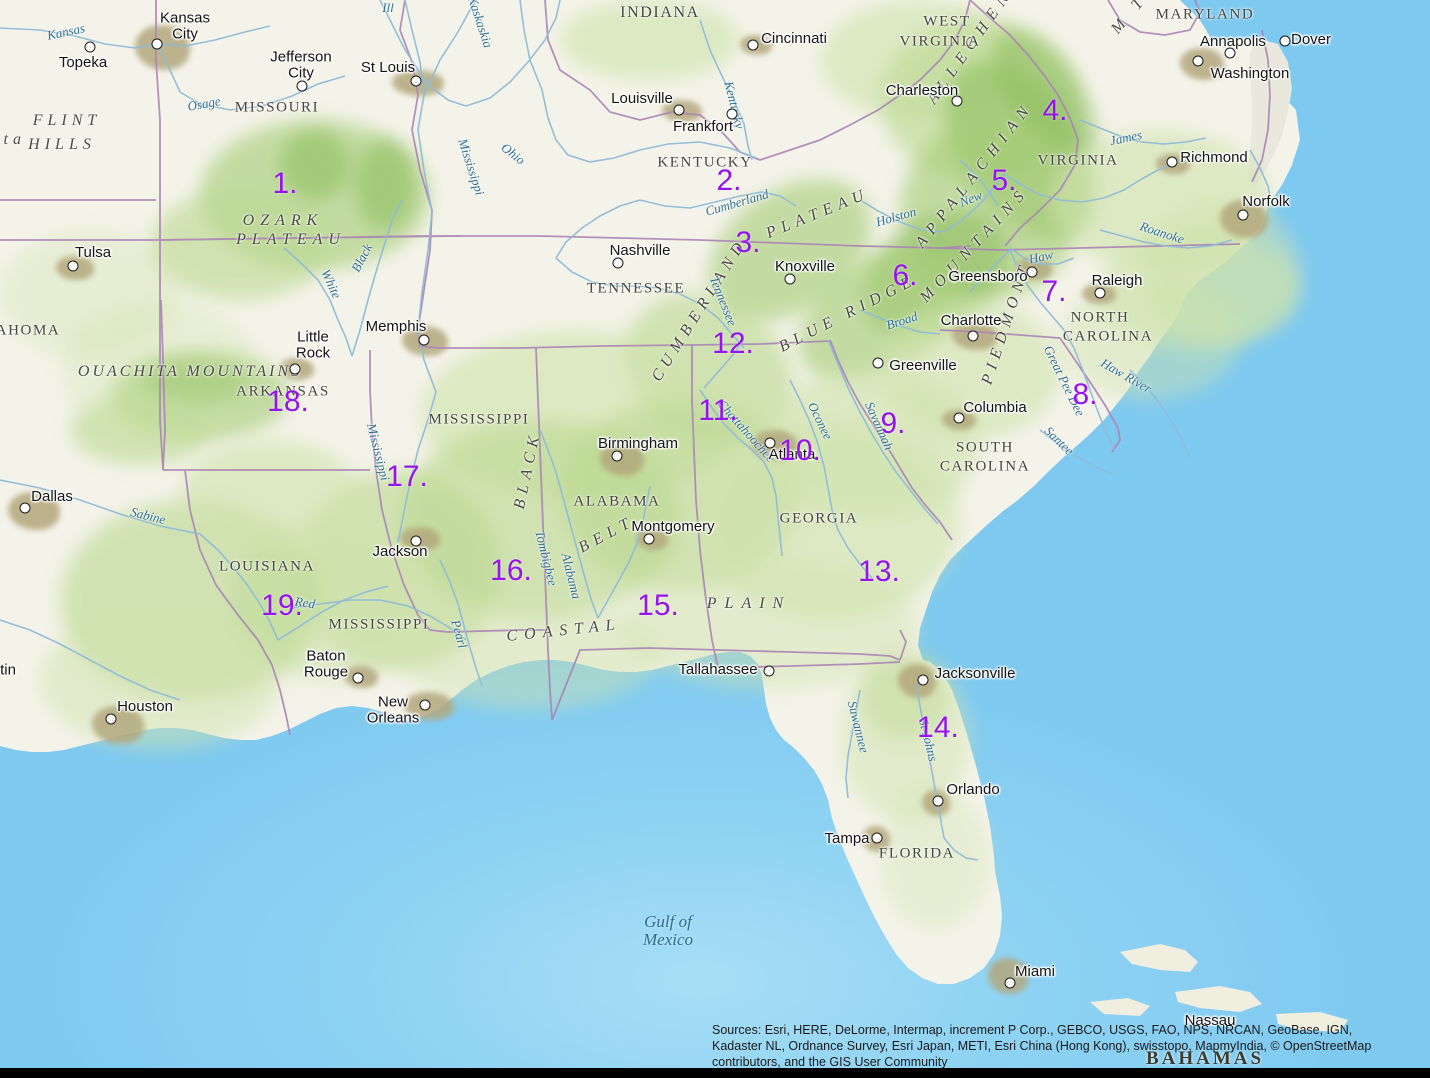 The height and width of the screenshot is (1078, 1430). I want to click on map-marker-15: 15., so click(658, 605).